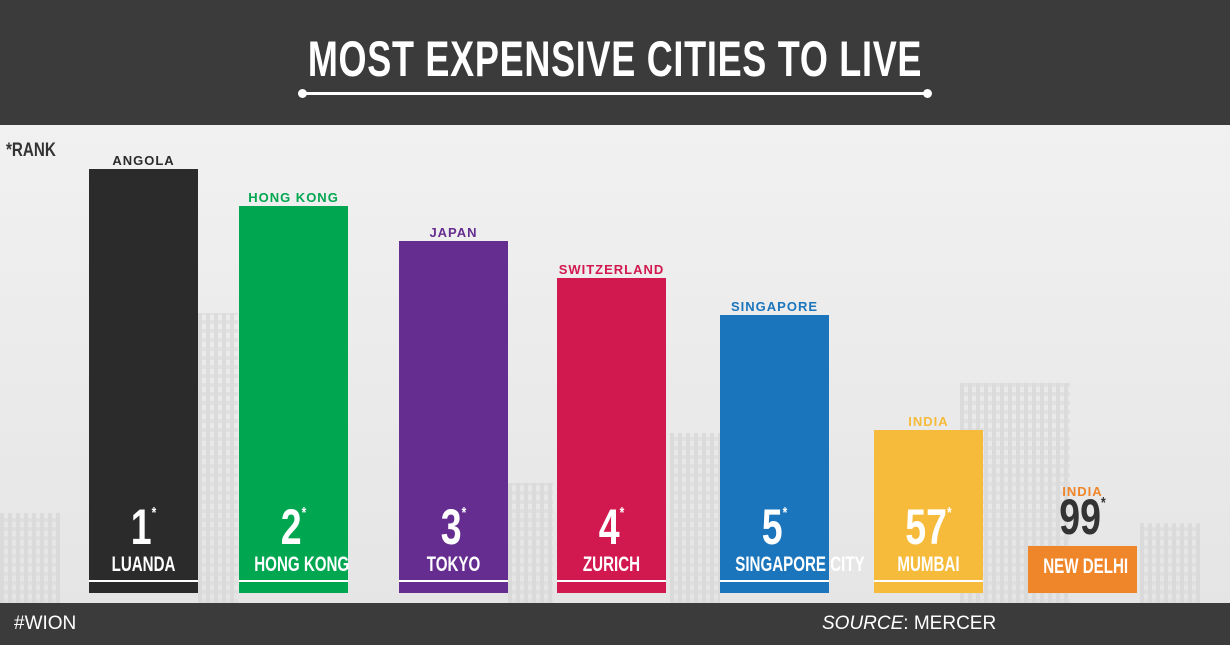 The height and width of the screenshot is (645, 1230). I want to click on city-label: NEW DELHI, so click(1086, 566).